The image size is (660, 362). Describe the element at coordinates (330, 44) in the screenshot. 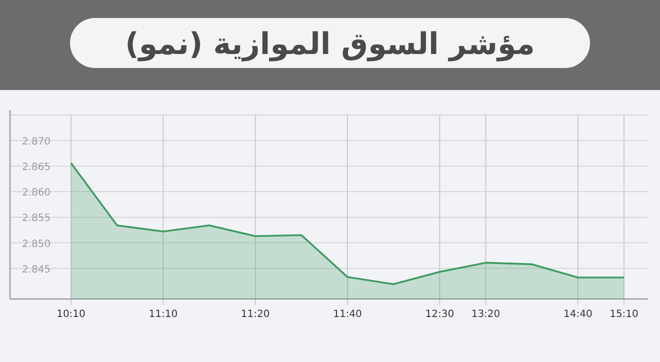

I see `chart-title: مؤشر السوق الموازية (نمو)` at that location.